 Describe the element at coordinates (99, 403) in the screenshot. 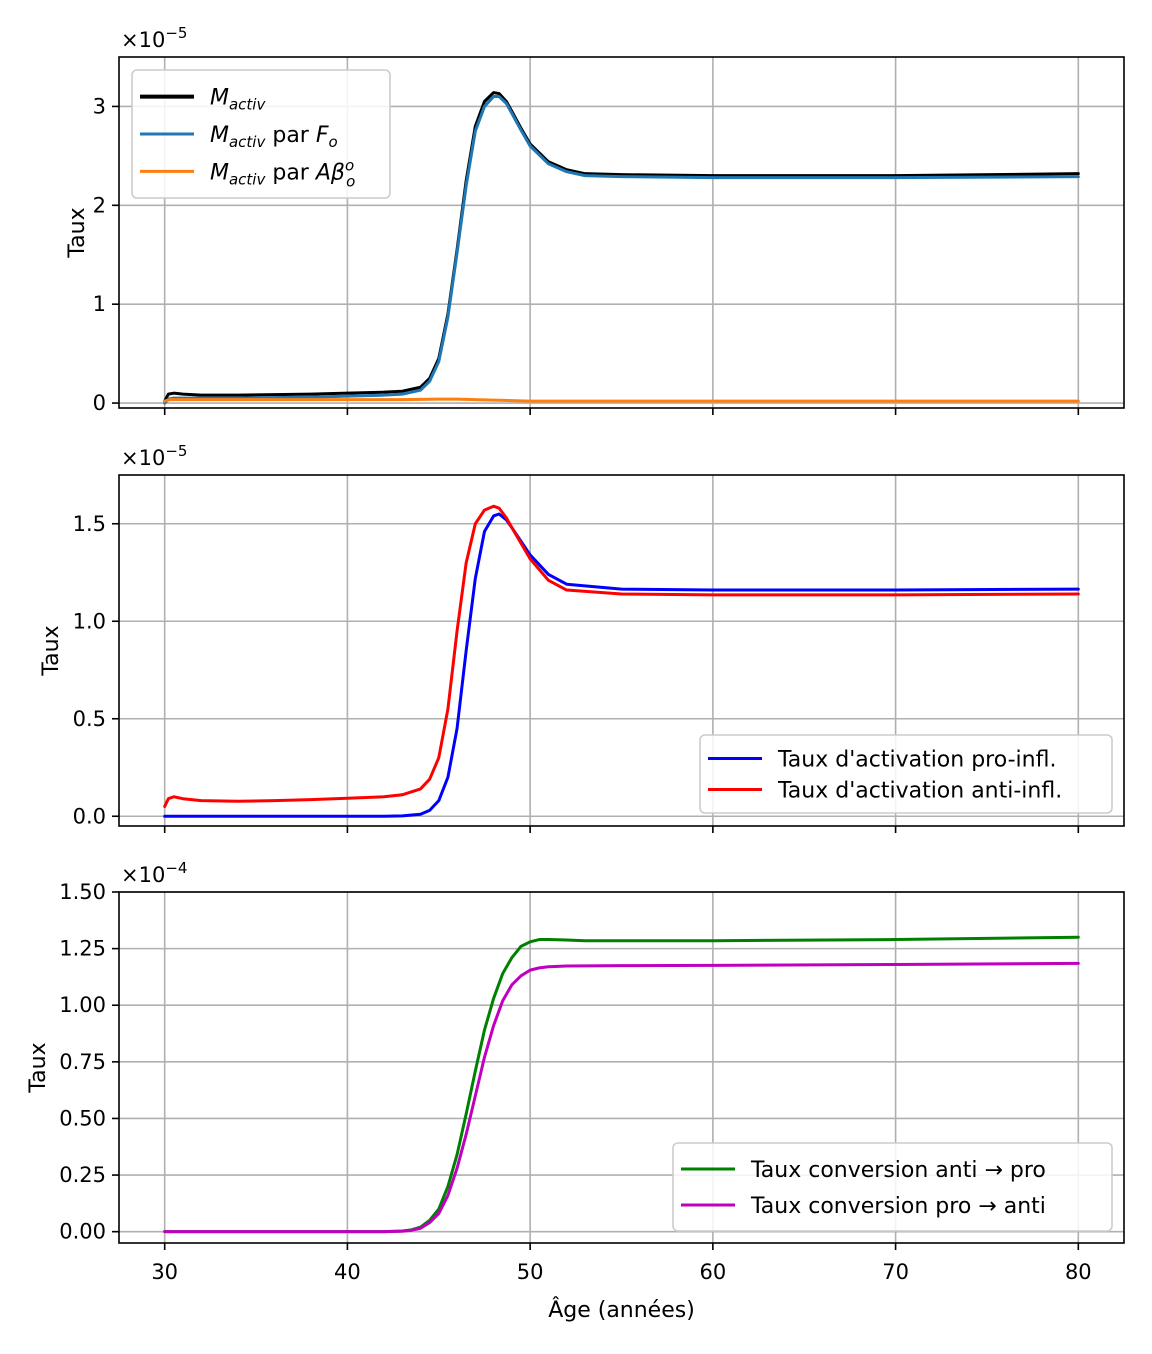

I see `y-tick-label: 0` at that location.